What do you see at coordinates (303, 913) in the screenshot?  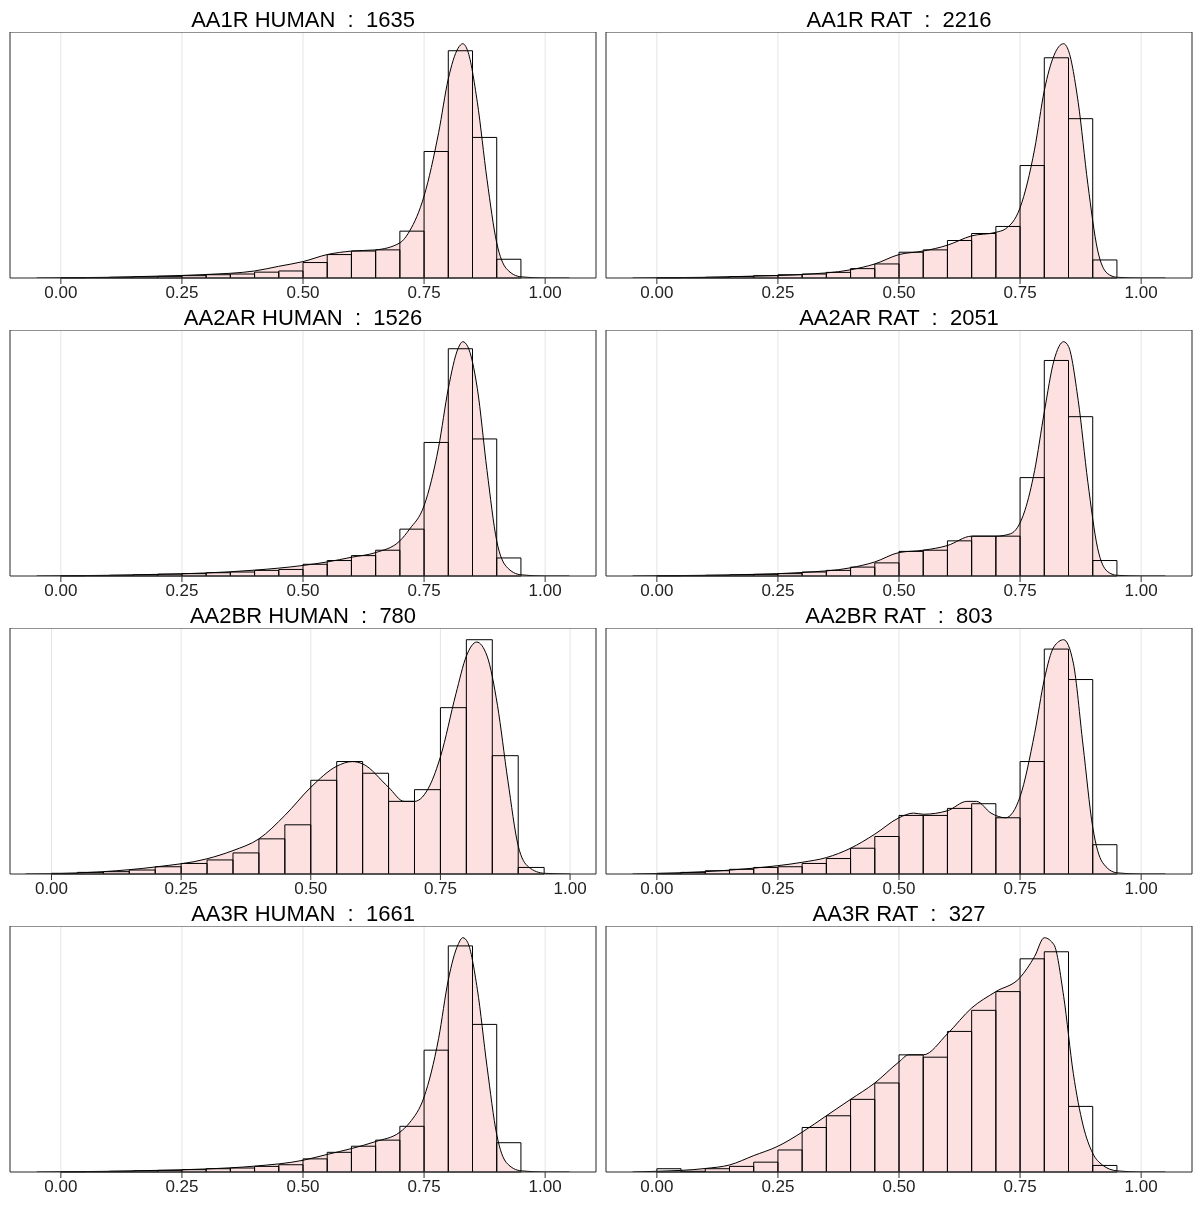 I see `chart-title: AA3R HUMAN : 1661` at bounding box center [303, 913].